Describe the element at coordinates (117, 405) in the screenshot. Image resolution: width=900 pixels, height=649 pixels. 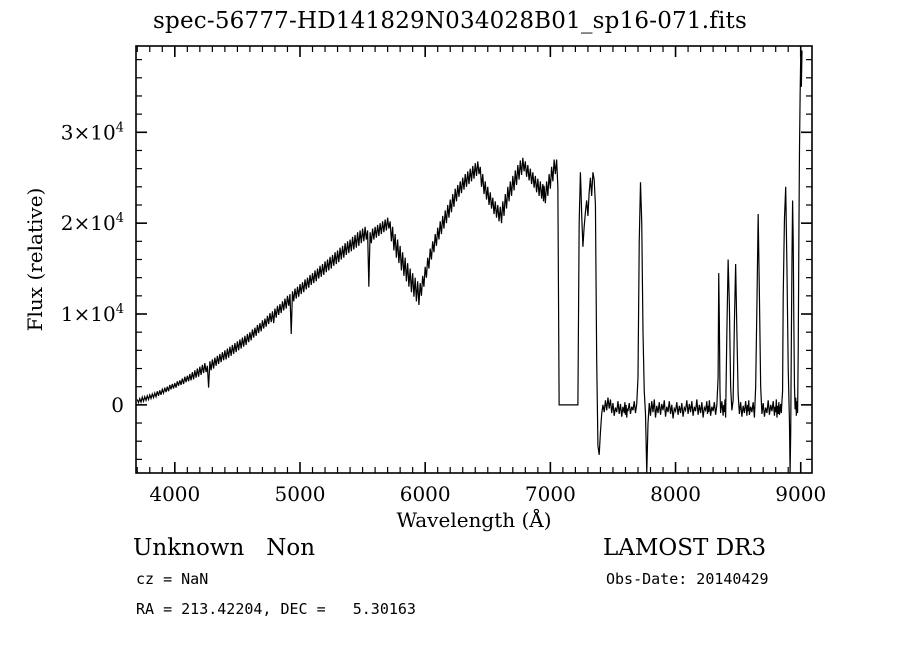
I see `svg-text: 0` at that location.